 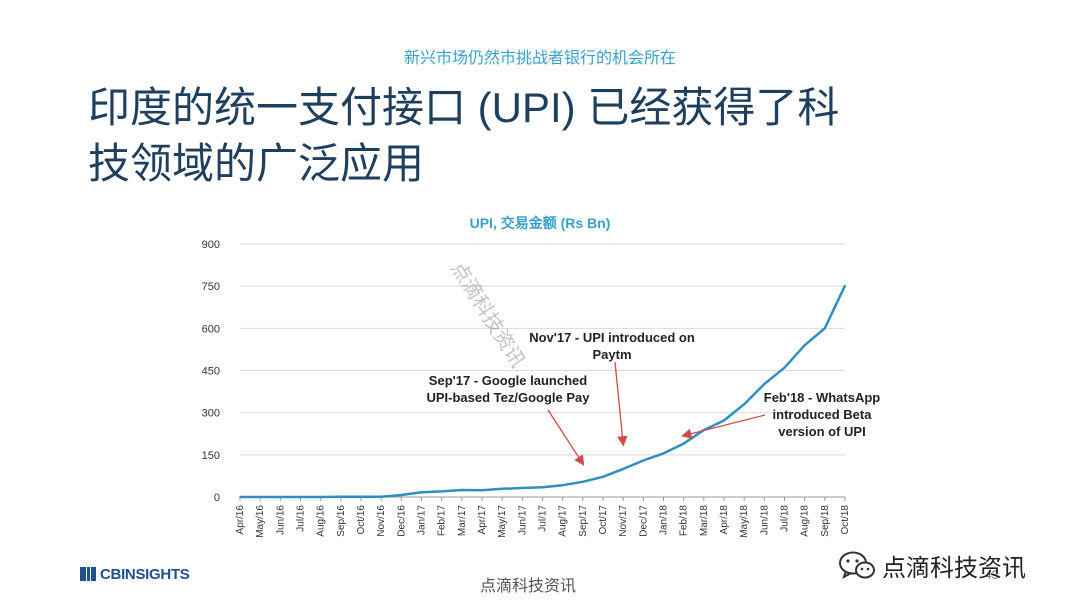 I want to click on x-tick-label: Aug/17, so click(x=563, y=521).